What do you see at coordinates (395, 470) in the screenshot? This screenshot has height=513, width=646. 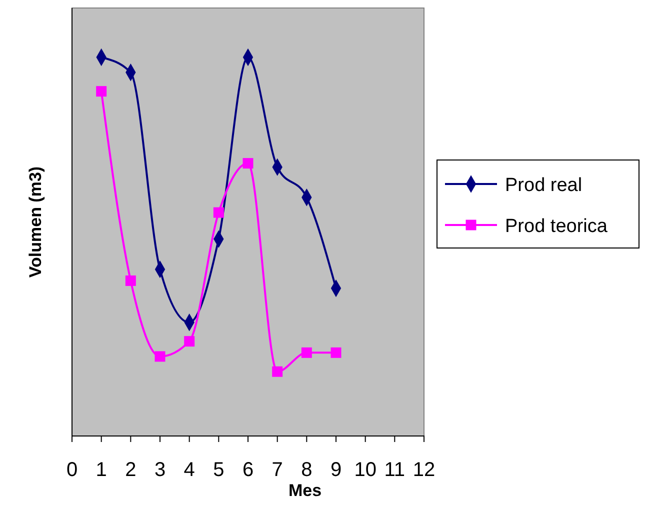 I see `x-tick-label: 11` at bounding box center [395, 470].